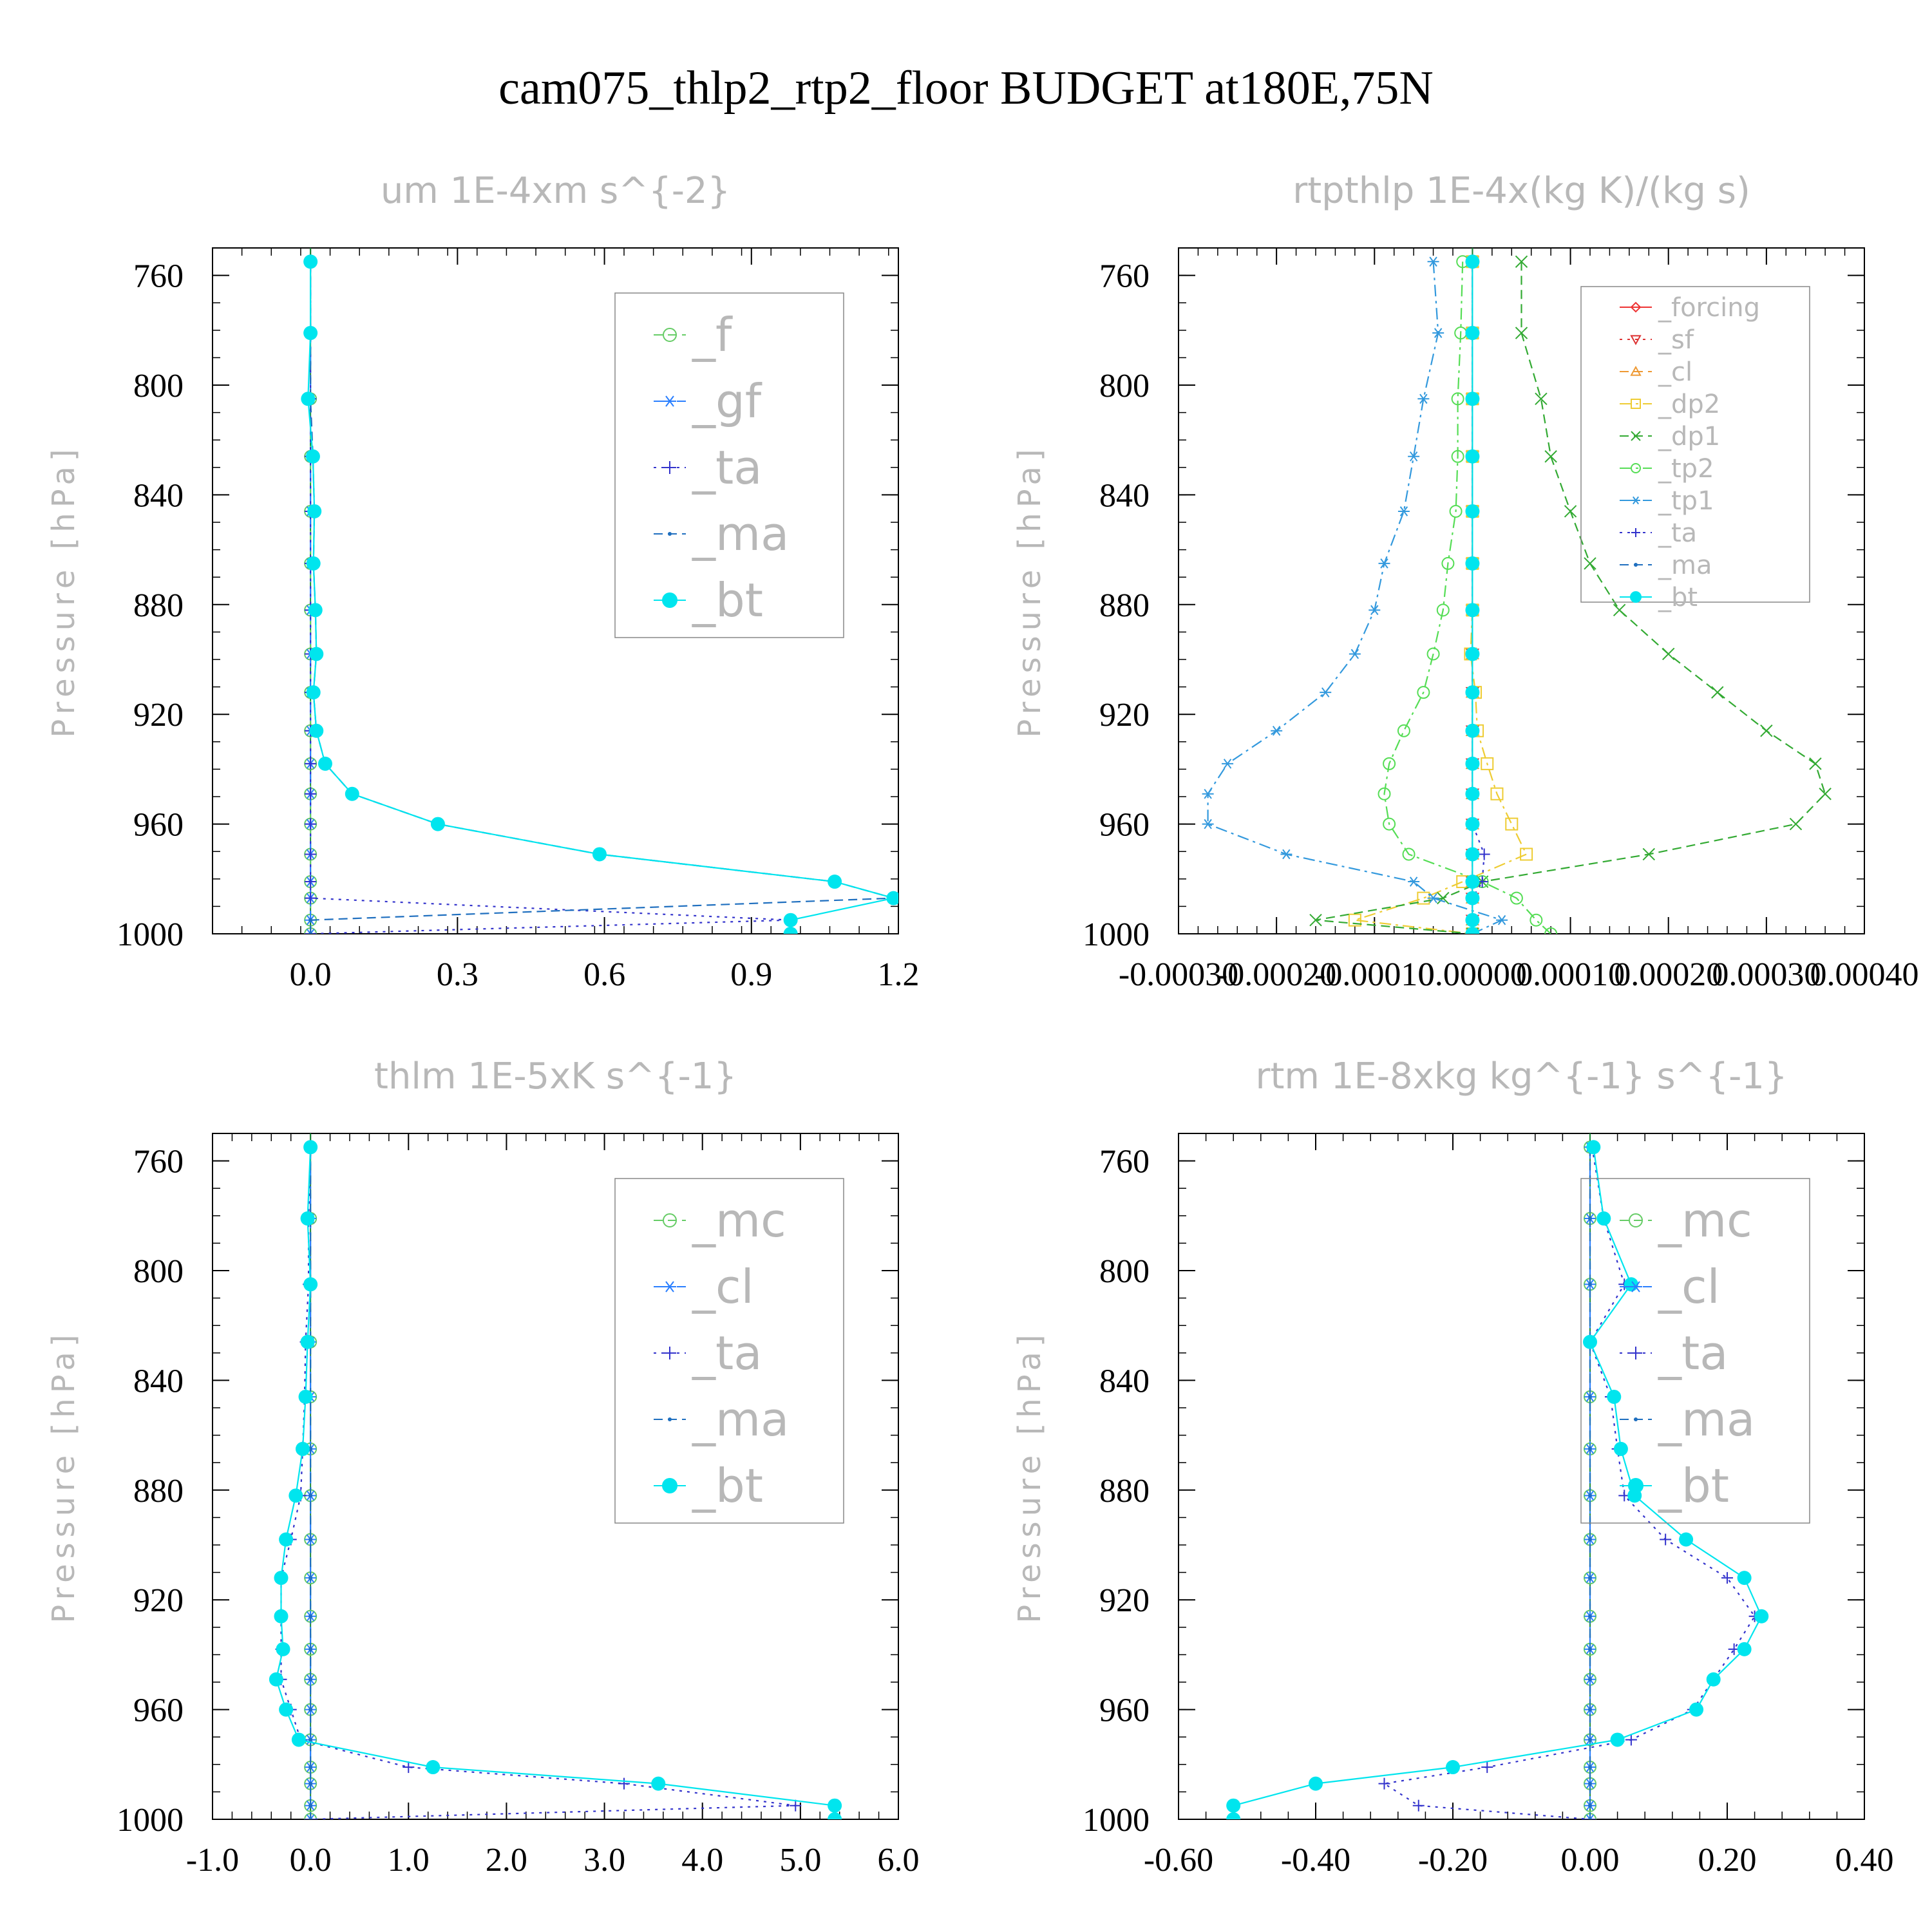 This screenshot has height=1932, width=1932. What do you see at coordinates (702, 1861) in the screenshot?
I see `x-tick-label: 4.0` at bounding box center [702, 1861].